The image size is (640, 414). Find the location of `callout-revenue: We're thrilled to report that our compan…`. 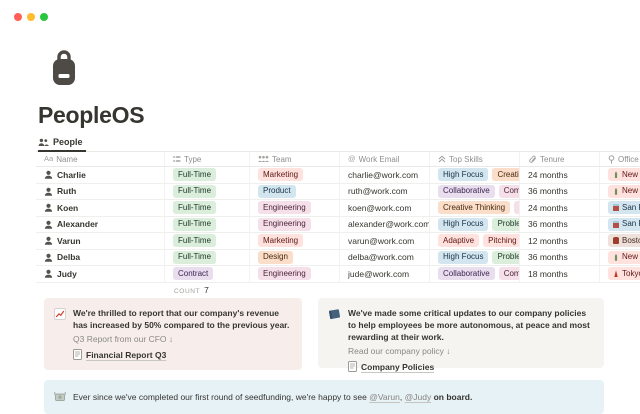

callout-revenue: We're thrilled to report that our compan… is located at coordinates (173, 334).